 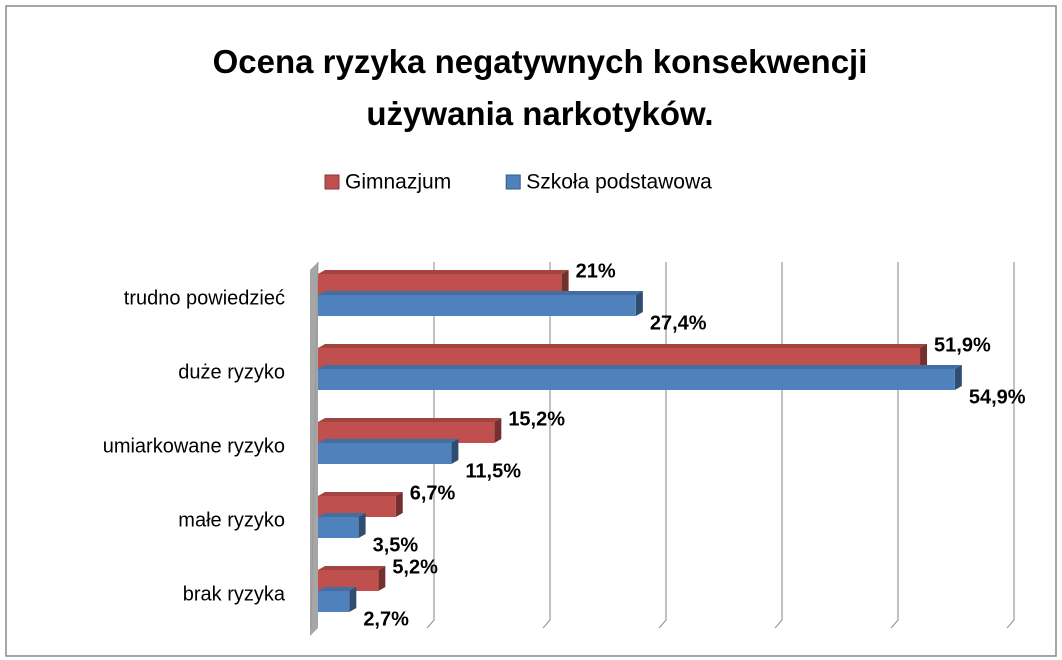 What do you see at coordinates (433, 493) in the screenshot?
I see `data-label: 6,7%` at bounding box center [433, 493].